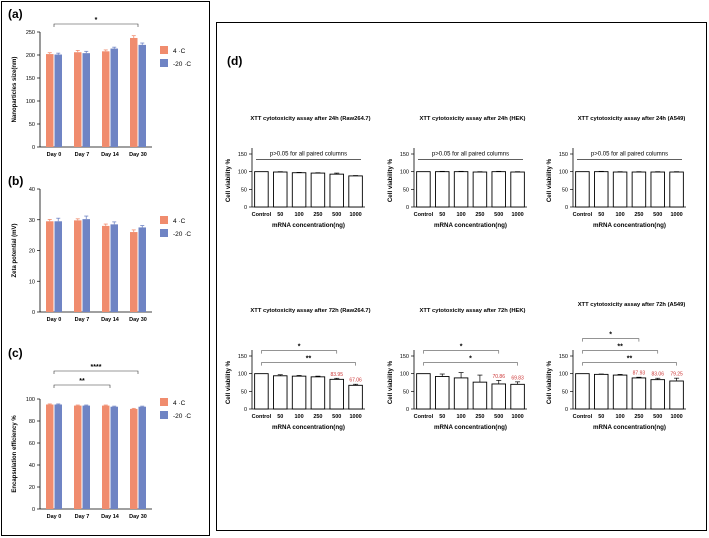 The image size is (709, 538). Describe the element at coordinates (54, 517) in the screenshot. I see `x-tick-label: Day 0` at that location.